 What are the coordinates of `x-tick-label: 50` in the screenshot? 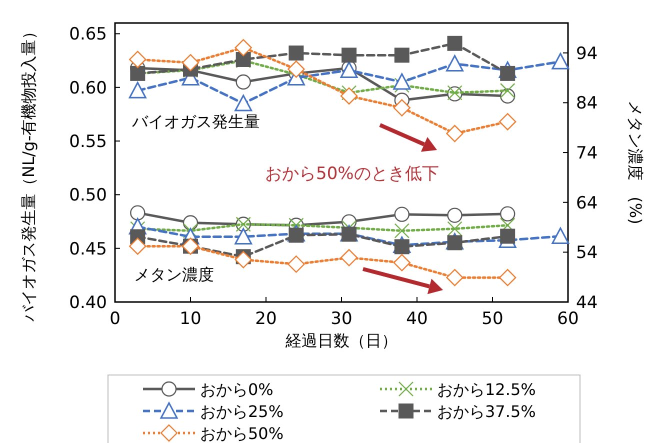 It's located at (493, 319).